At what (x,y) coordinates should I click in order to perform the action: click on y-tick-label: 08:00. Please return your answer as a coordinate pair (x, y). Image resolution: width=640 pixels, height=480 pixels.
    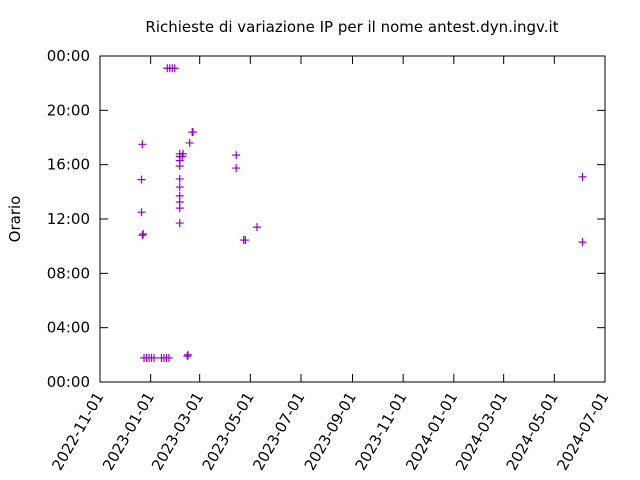
    Looking at the image, I should click on (68, 273).